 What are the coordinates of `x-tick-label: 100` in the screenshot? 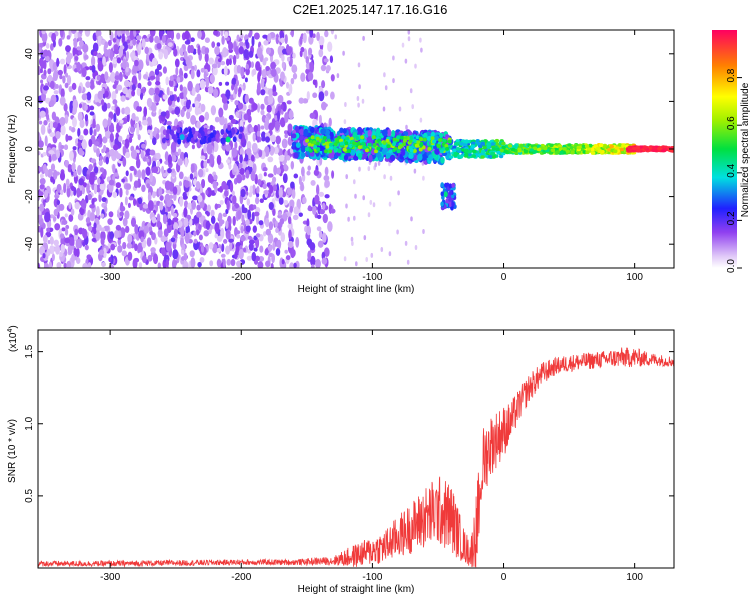 It's located at (634, 577).